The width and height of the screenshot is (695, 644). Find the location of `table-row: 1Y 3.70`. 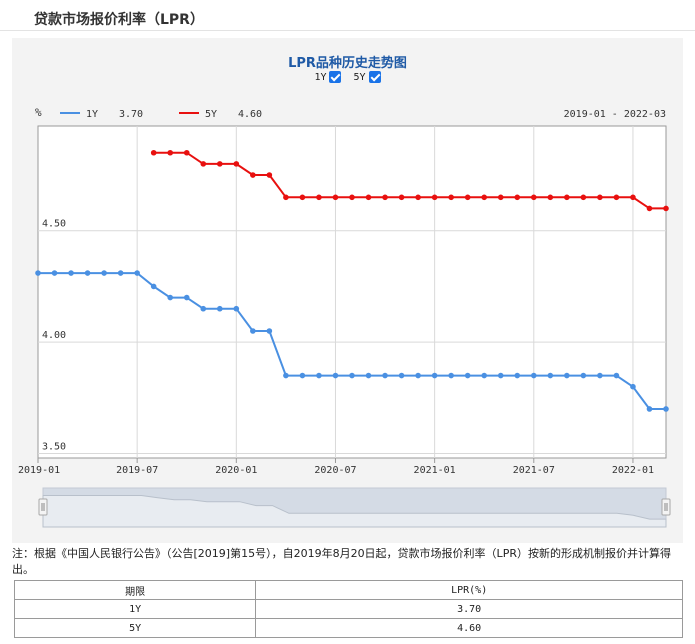

table-row: 1Y 3.70 is located at coordinates (348, 609).